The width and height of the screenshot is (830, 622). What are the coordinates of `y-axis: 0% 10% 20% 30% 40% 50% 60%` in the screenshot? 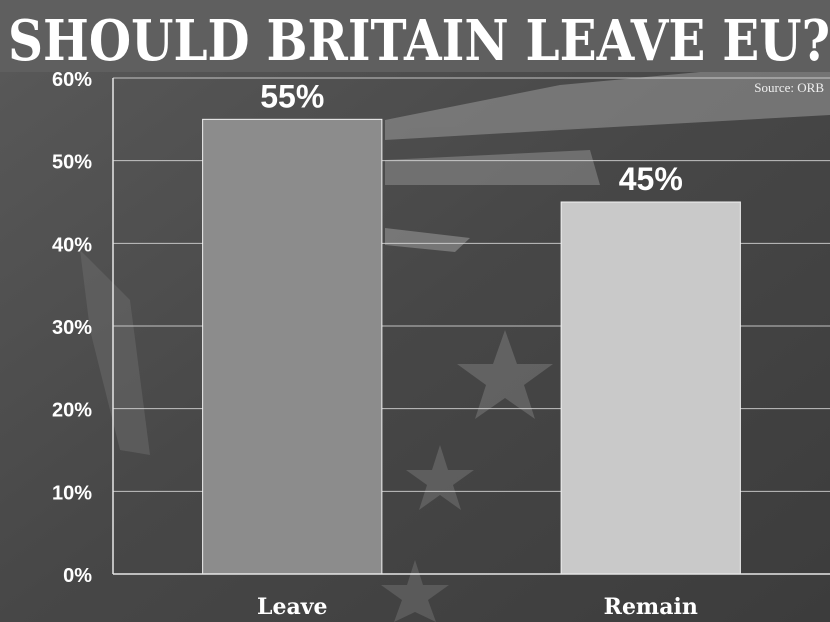 It's located at (72, 328).